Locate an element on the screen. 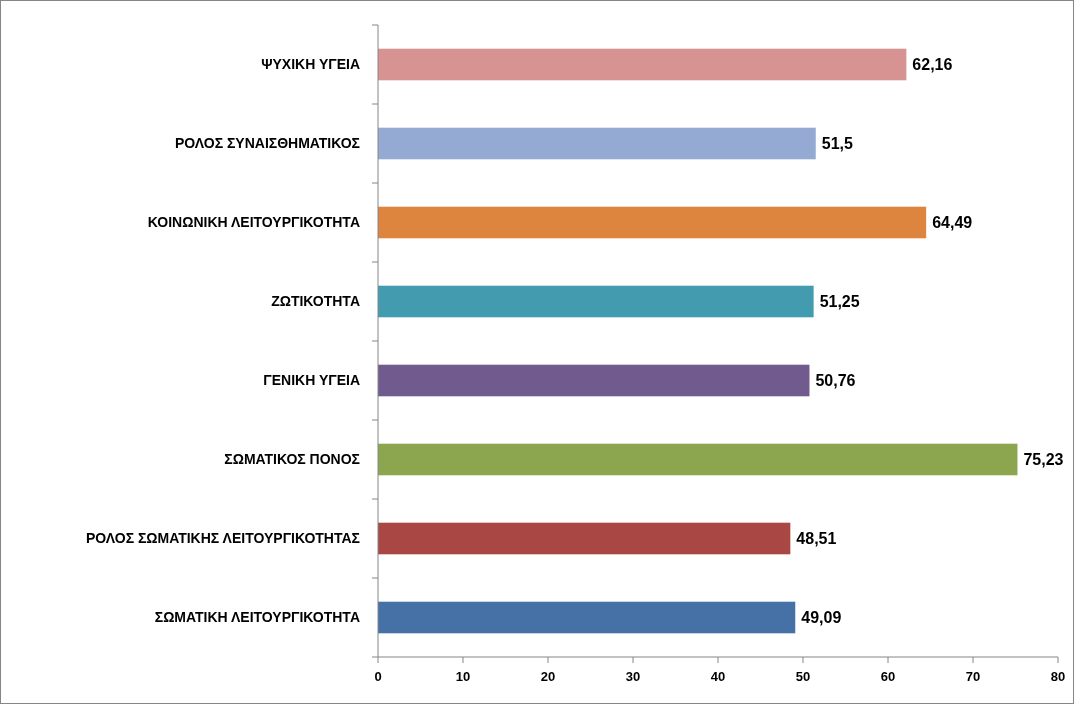 This screenshot has width=1074, height=704. x-tick-label: 40 is located at coordinates (718, 676).